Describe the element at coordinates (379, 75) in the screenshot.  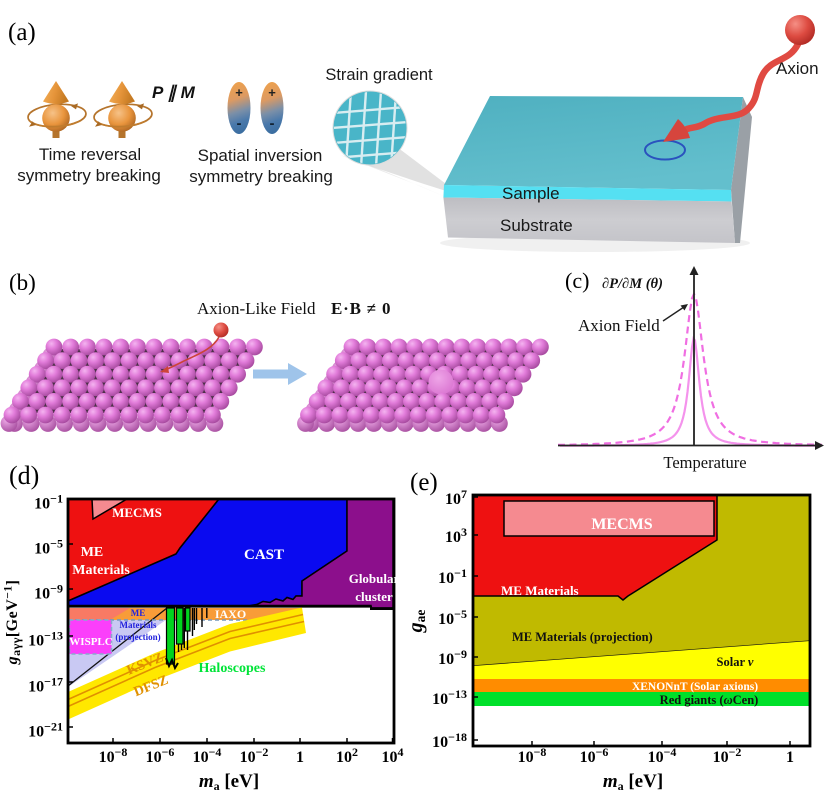
I see `svg-text: Strain gradient` at that location.